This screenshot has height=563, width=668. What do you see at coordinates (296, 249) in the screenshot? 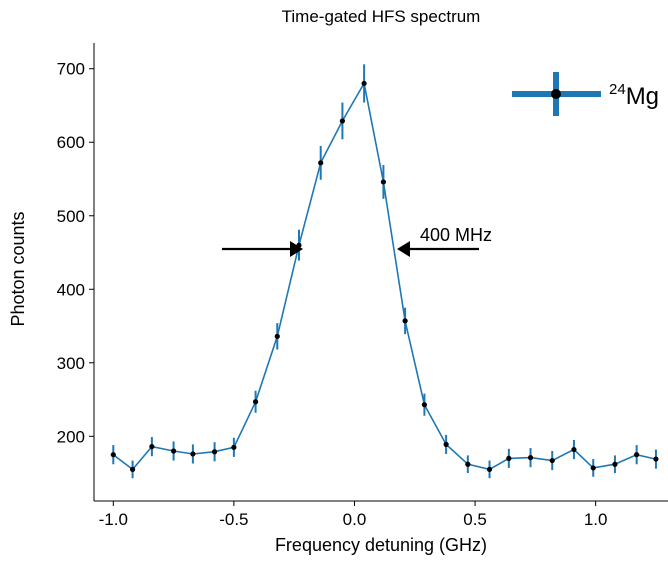
I see `left-arrow-head` at bounding box center [296, 249].